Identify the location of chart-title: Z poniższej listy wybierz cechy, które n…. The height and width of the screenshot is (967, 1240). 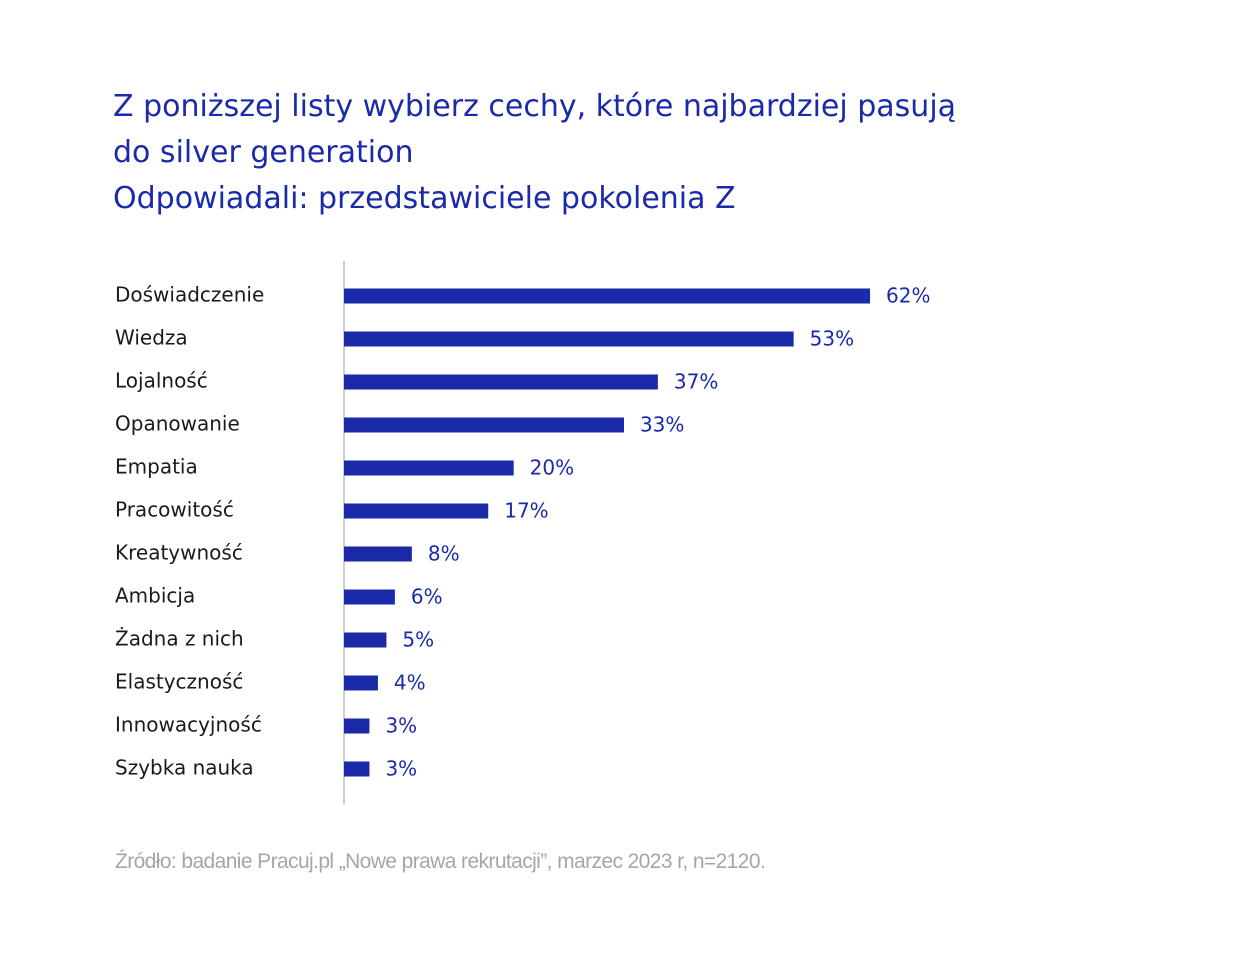
(534, 153).